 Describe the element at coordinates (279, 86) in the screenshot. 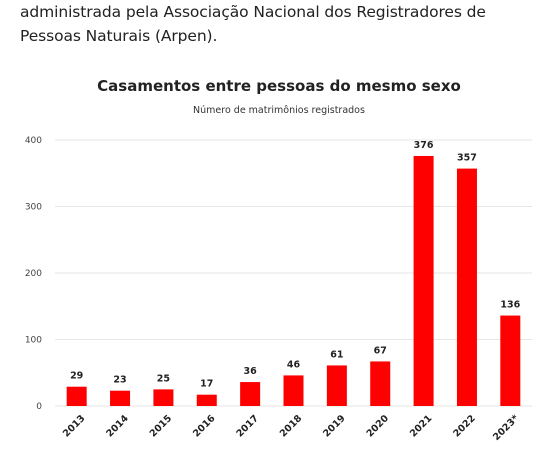

I see `chart-title: Casamentos entre pessoas do mesmo sexo` at that location.